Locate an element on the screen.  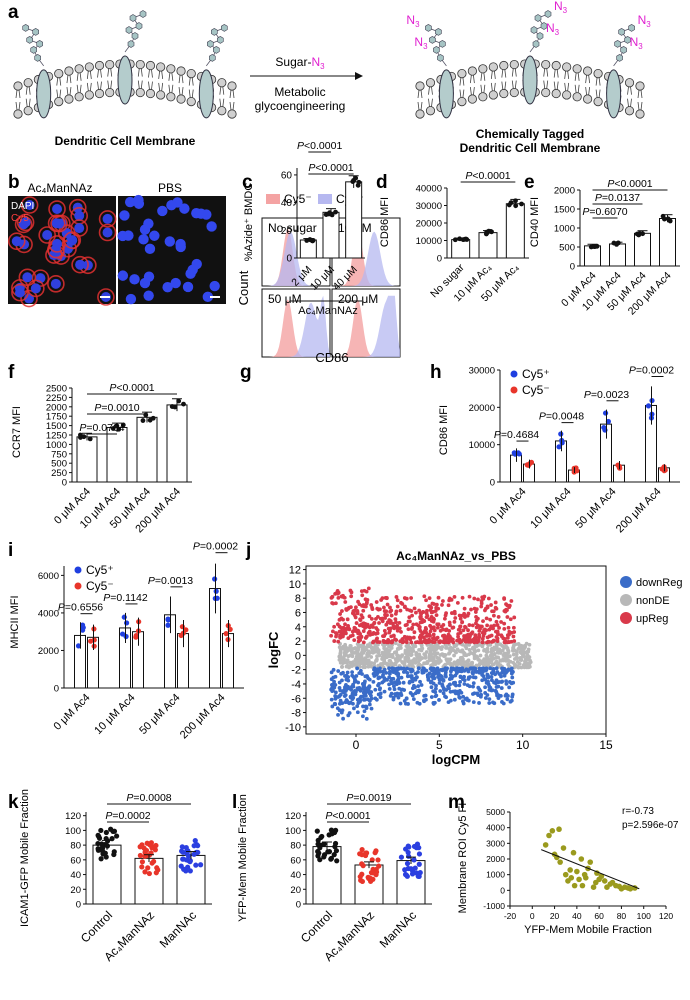
legend-cy5-neg: Cy5⁻ is located at coordinates (298, 199).